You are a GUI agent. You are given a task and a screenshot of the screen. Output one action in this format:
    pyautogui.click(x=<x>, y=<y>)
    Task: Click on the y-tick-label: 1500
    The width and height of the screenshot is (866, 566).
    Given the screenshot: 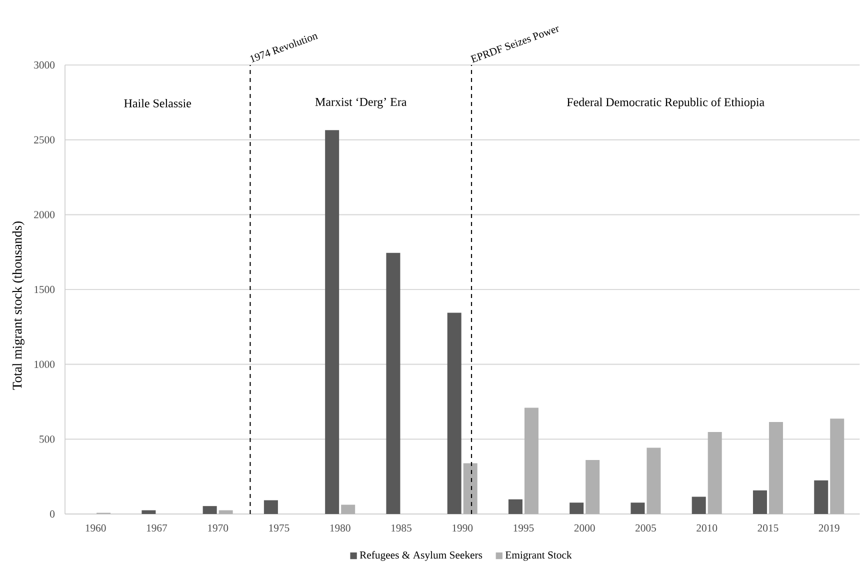 What is the action you would take?
    pyautogui.click(x=44, y=290)
    